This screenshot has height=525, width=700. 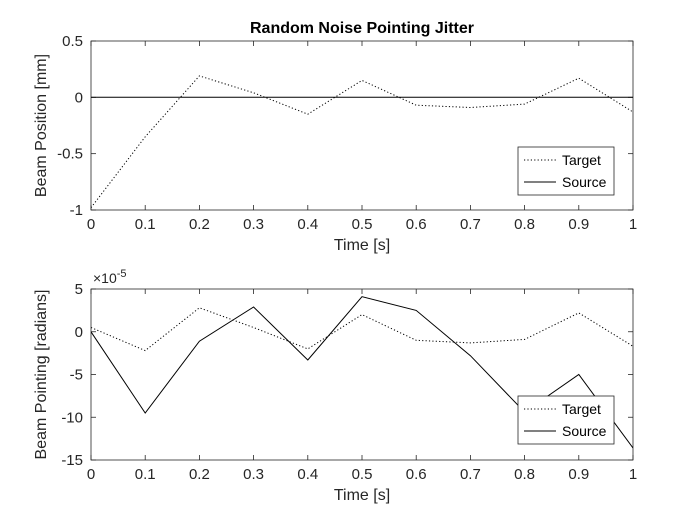 I want to click on y-tick-label: -0.5, so click(x=70, y=154).